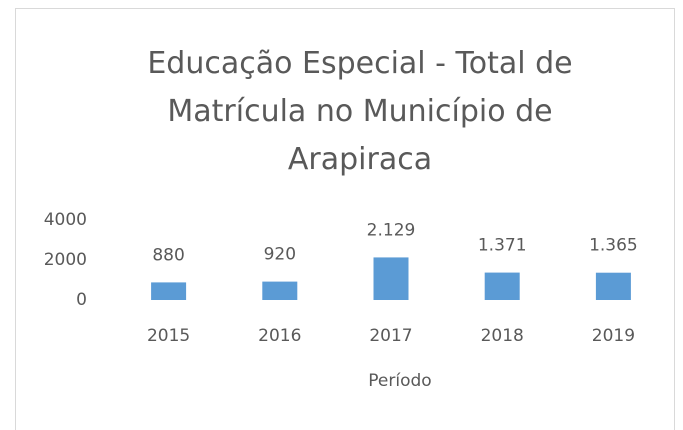 The height and width of the screenshot is (430, 683). I want to click on y-tick-label: 4000, so click(65, 220).